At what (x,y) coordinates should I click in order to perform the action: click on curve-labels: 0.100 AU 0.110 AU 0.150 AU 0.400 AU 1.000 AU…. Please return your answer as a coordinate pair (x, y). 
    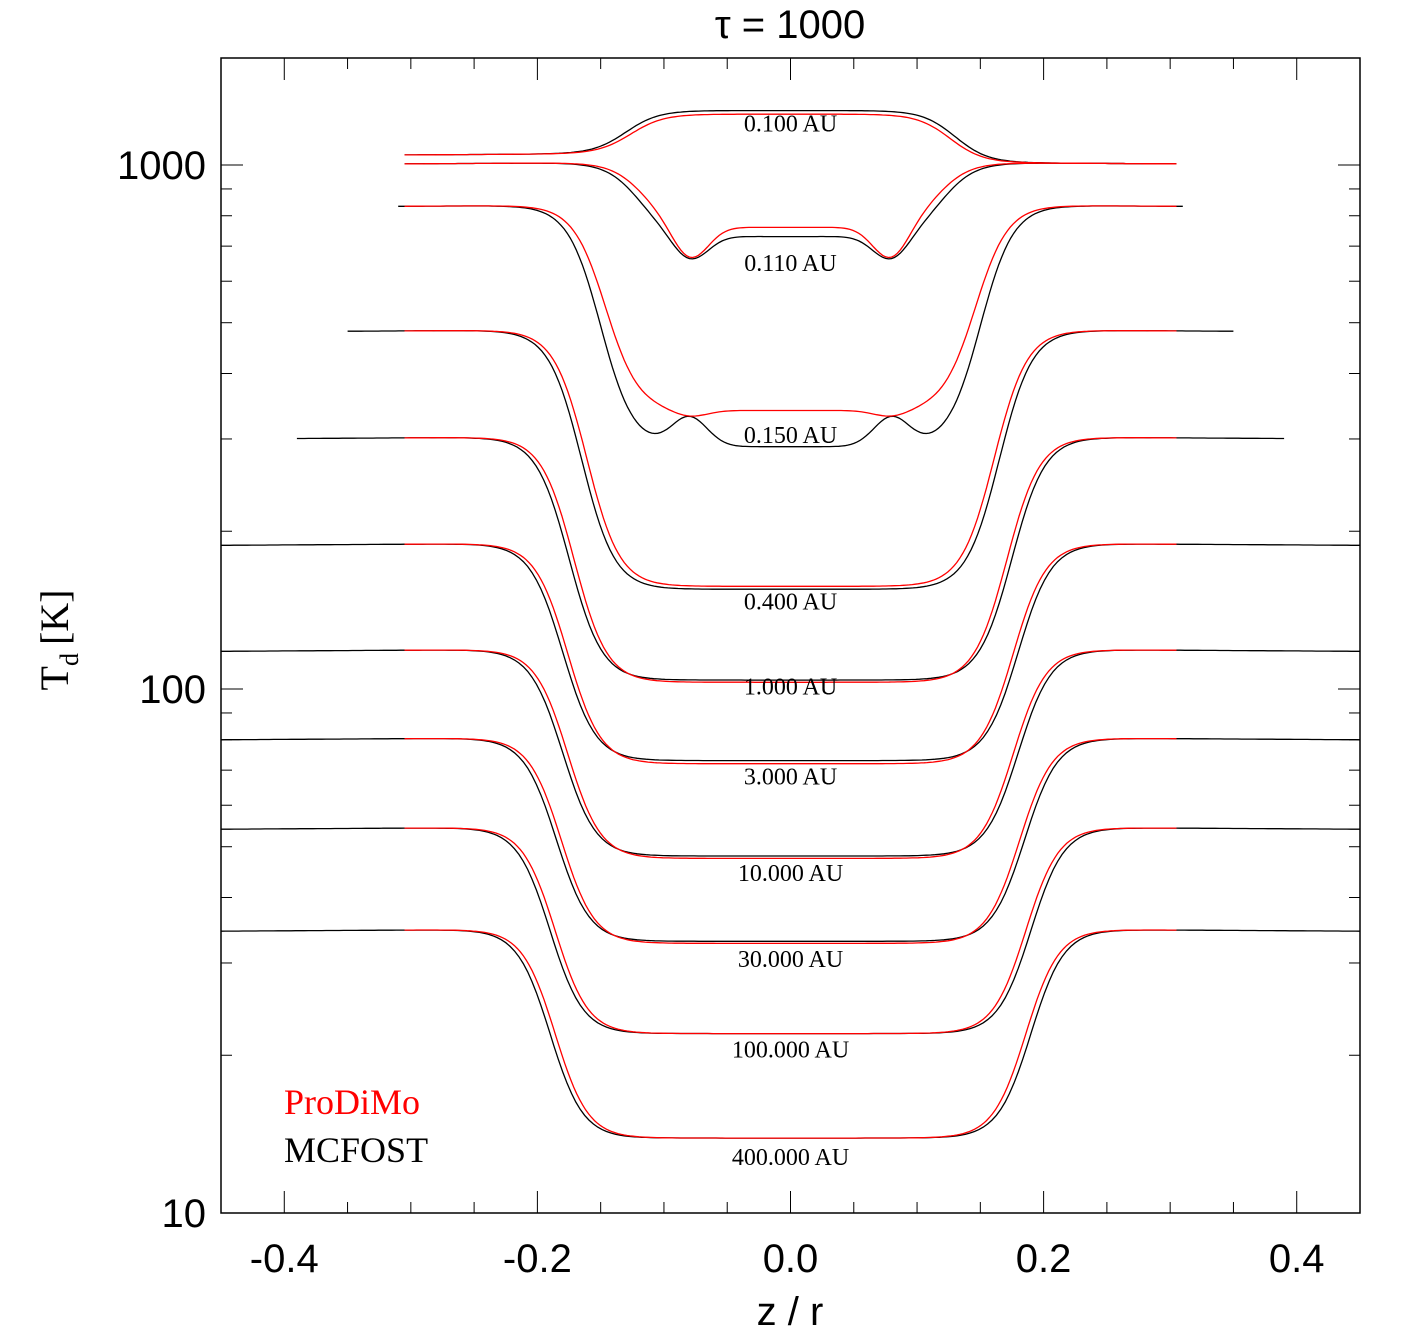
    Looking at the image, I should click on (790, 640).